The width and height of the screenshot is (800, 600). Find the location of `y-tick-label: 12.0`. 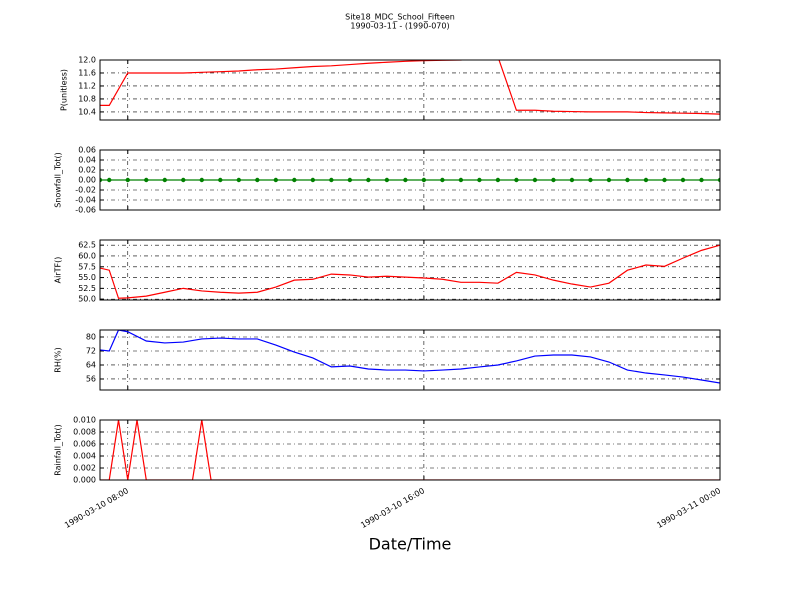

y-tick-label: 12.0 is located at coordinates (87, 60).